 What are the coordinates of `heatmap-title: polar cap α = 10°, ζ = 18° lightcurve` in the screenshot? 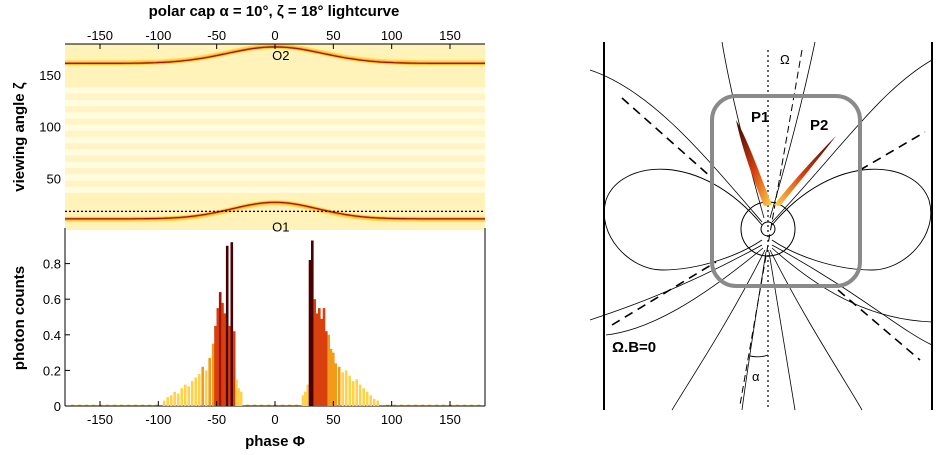 It's located at (274, 11).